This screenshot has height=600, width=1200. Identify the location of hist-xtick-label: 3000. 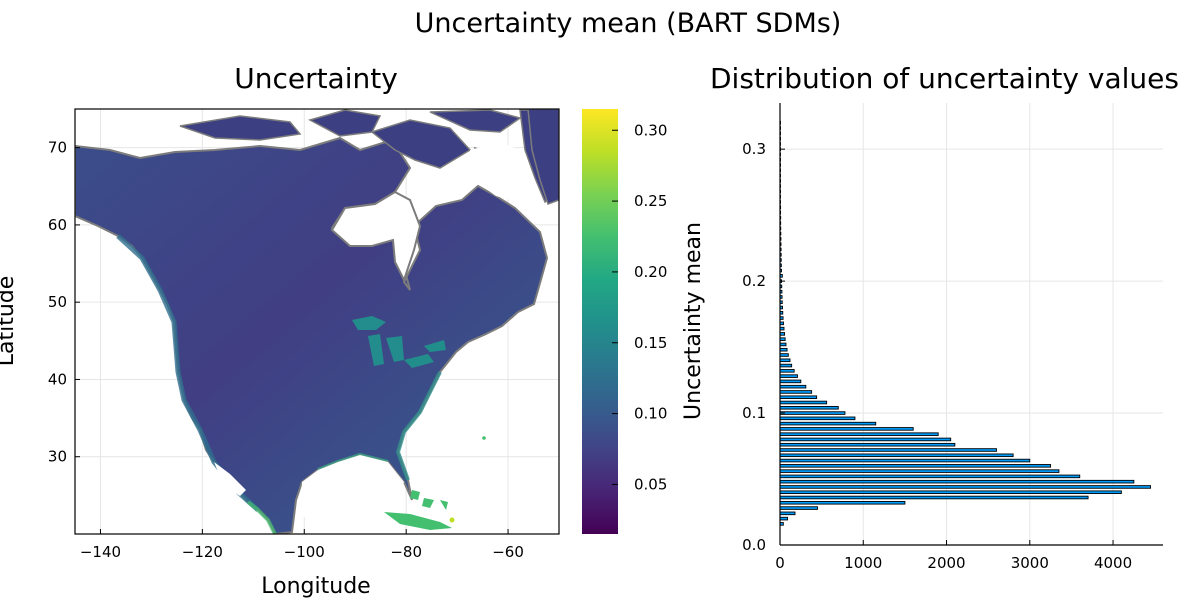
(1030, 563).